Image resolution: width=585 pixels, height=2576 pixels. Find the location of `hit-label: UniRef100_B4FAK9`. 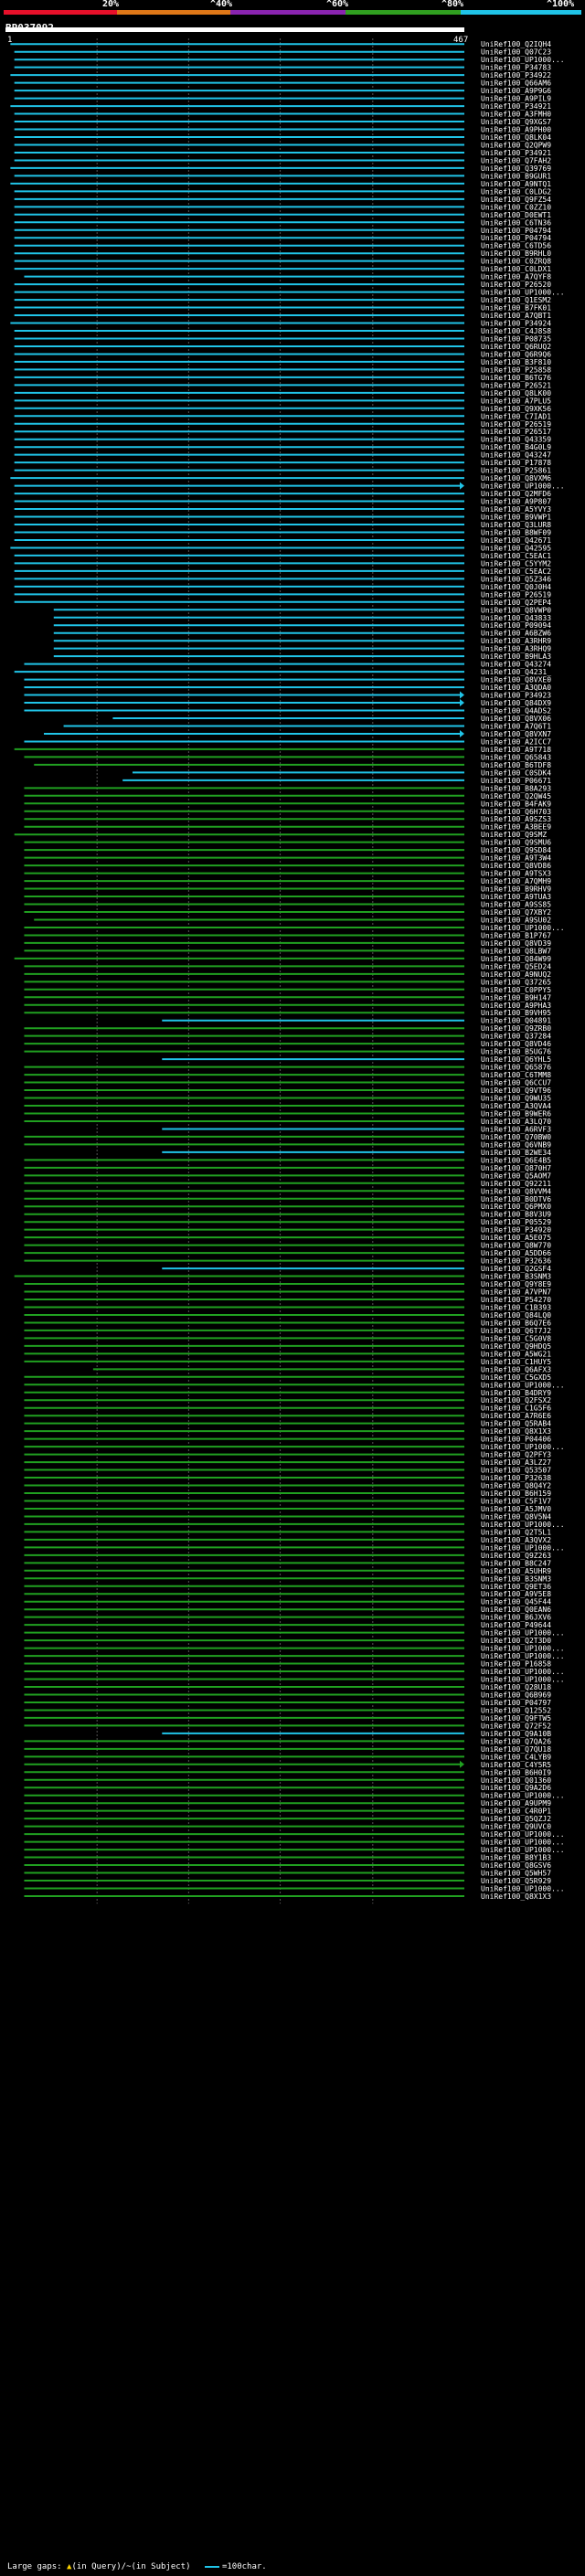

hit-label: UniRef100_B4FAK9 is located at coordinates (516, 804).